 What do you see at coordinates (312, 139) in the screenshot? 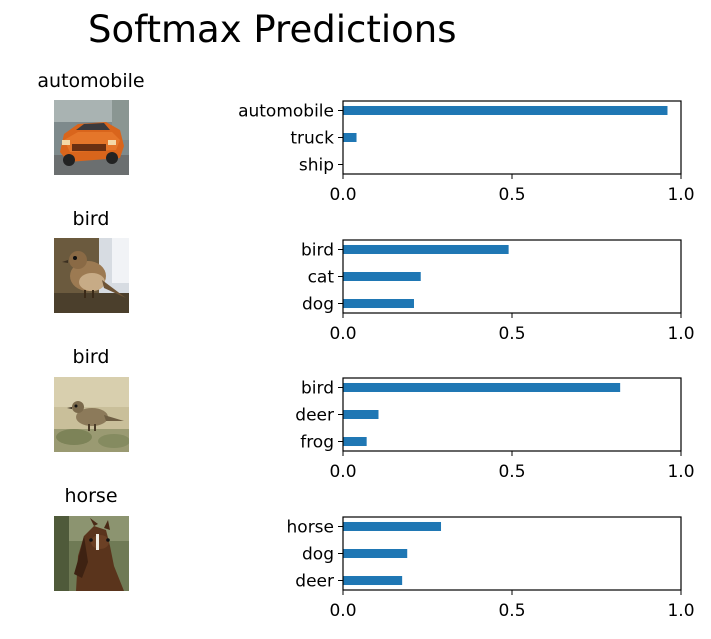
I see `y-tick-label: truck` at bounding box center [312, 139].